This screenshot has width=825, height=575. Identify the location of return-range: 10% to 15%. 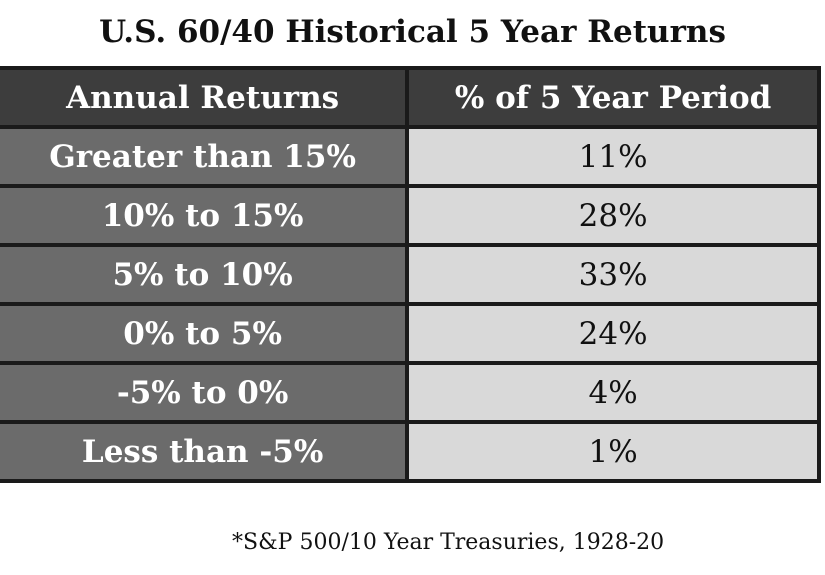
(205, 215).